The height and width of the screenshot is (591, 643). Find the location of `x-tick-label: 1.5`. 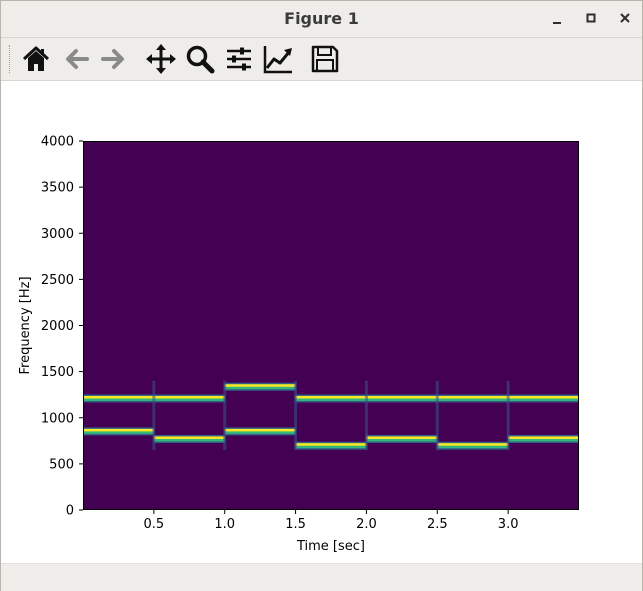

x-tick-label: 1.5 is located at coordinates (295, 524).